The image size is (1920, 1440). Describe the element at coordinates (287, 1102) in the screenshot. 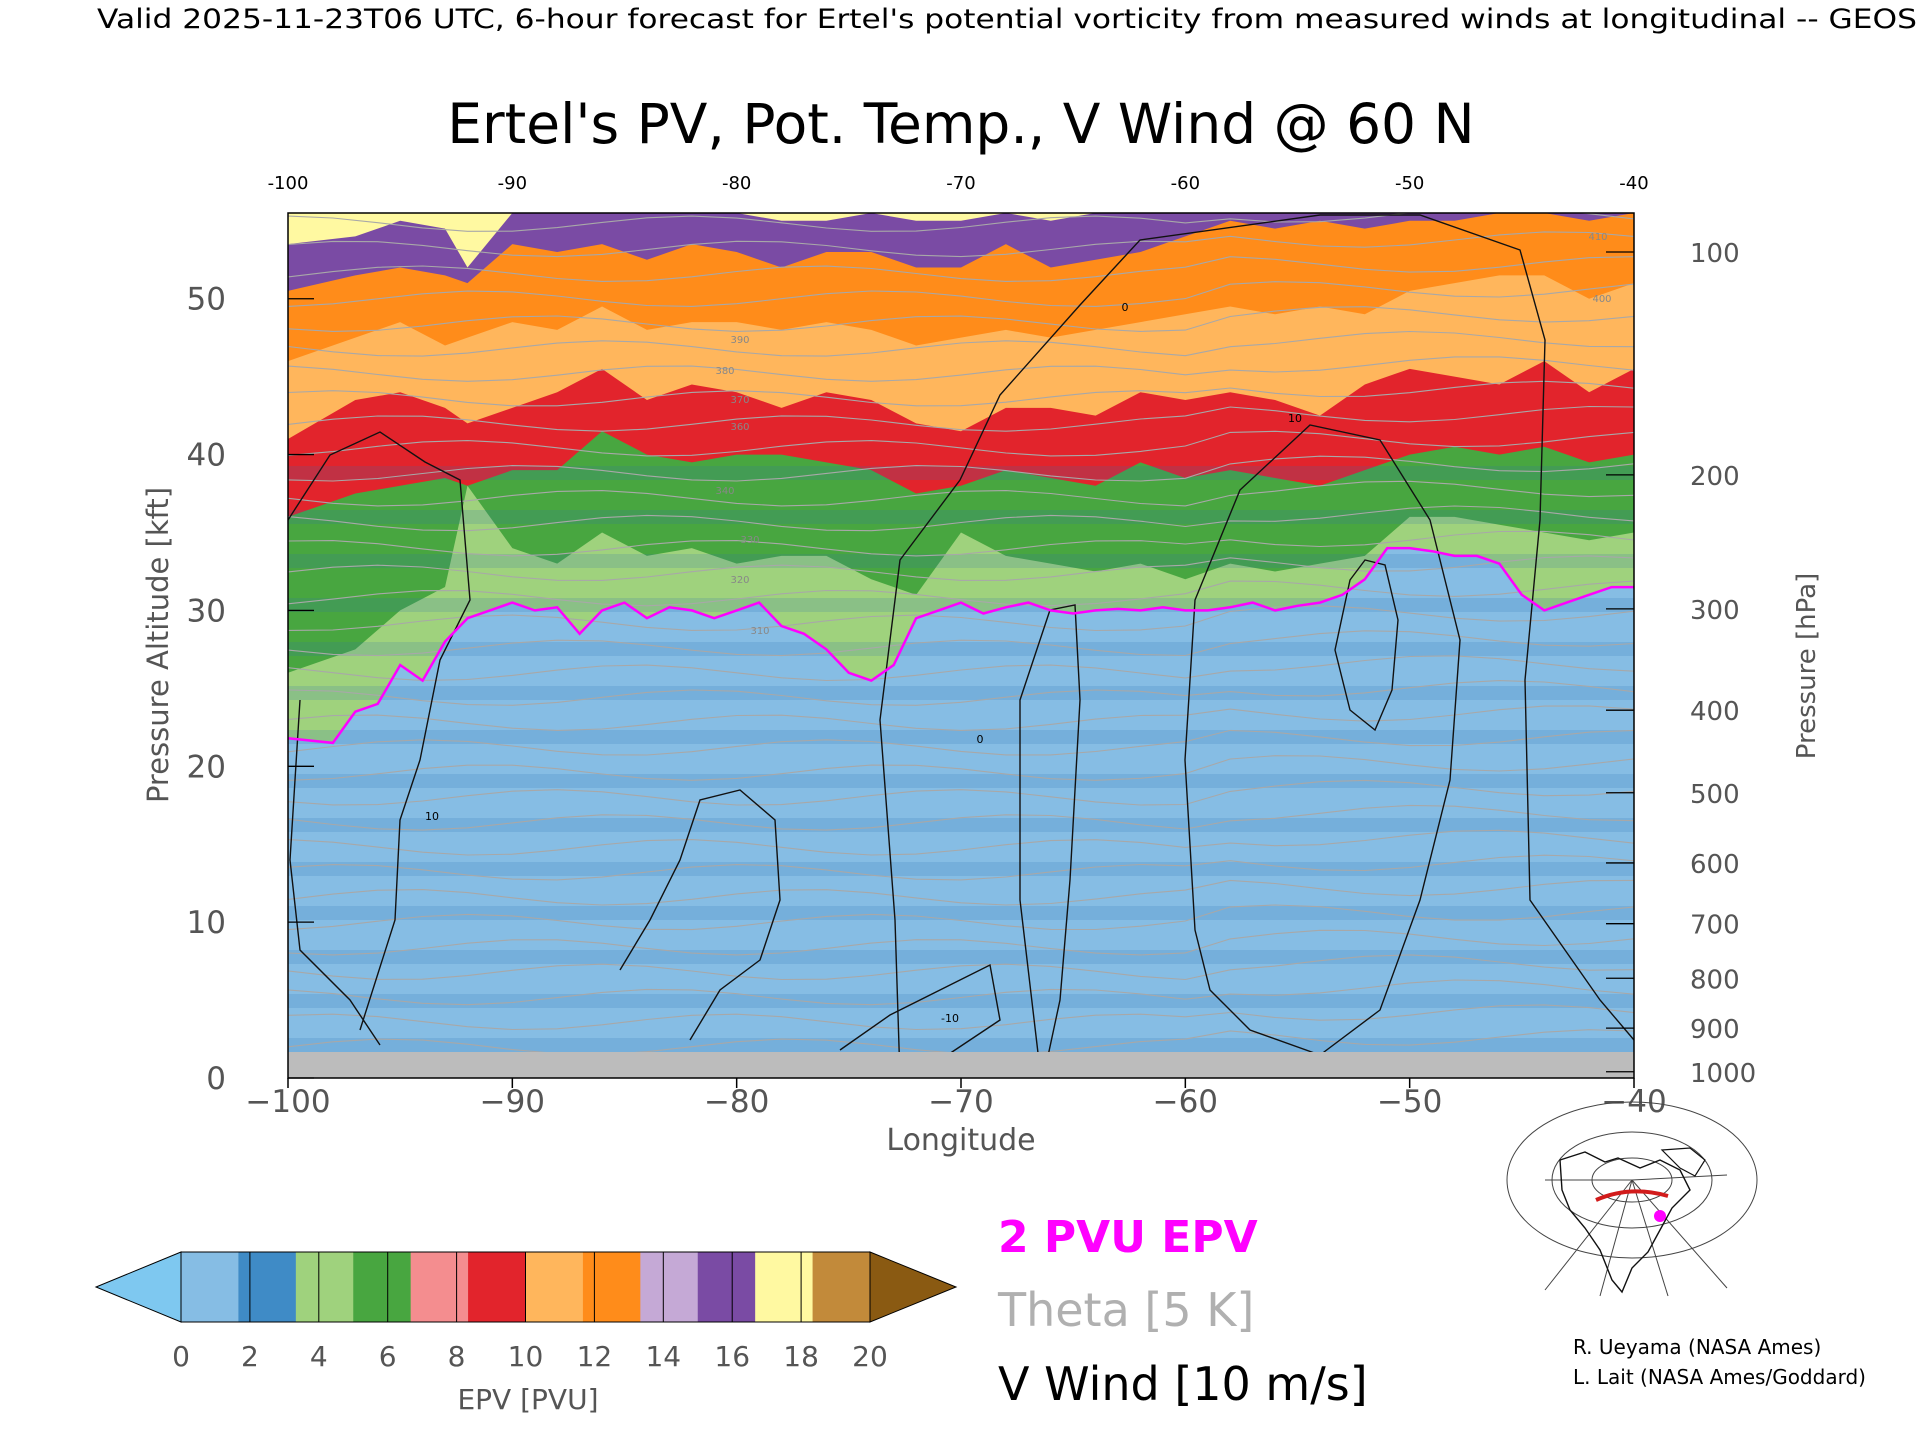

I see `x-tick-label: −100` at that location.